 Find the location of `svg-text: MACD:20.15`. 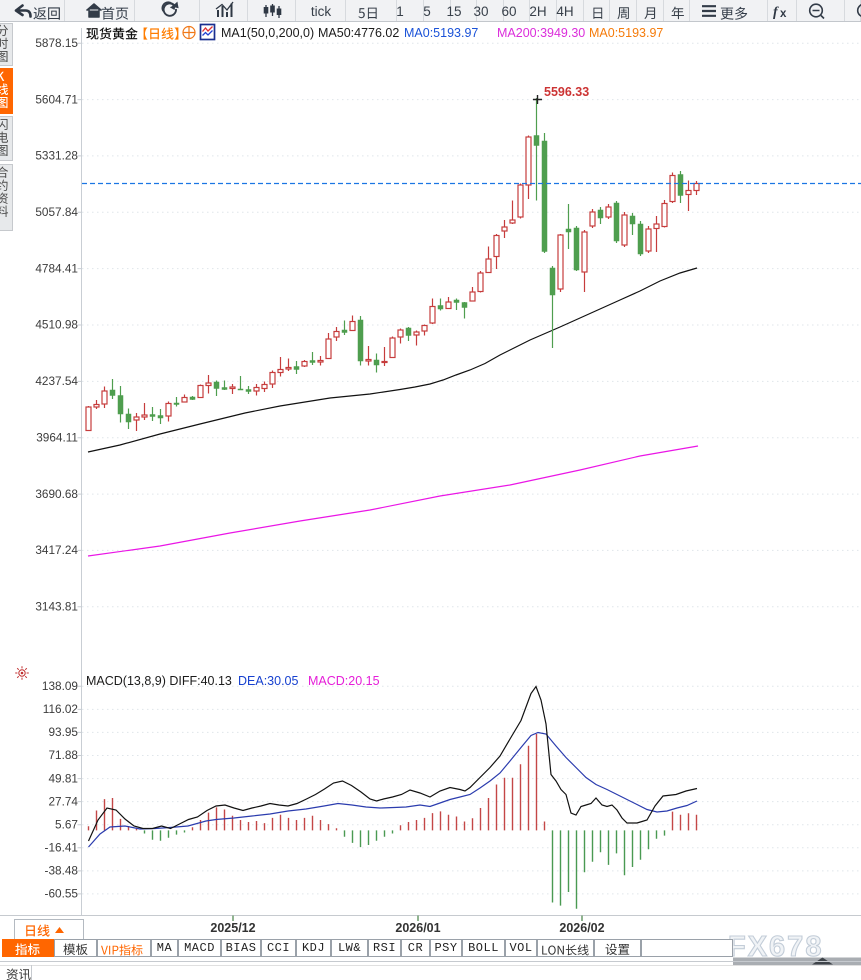

svg-text: MACD:20.15 is located at coordinates (344, 681).